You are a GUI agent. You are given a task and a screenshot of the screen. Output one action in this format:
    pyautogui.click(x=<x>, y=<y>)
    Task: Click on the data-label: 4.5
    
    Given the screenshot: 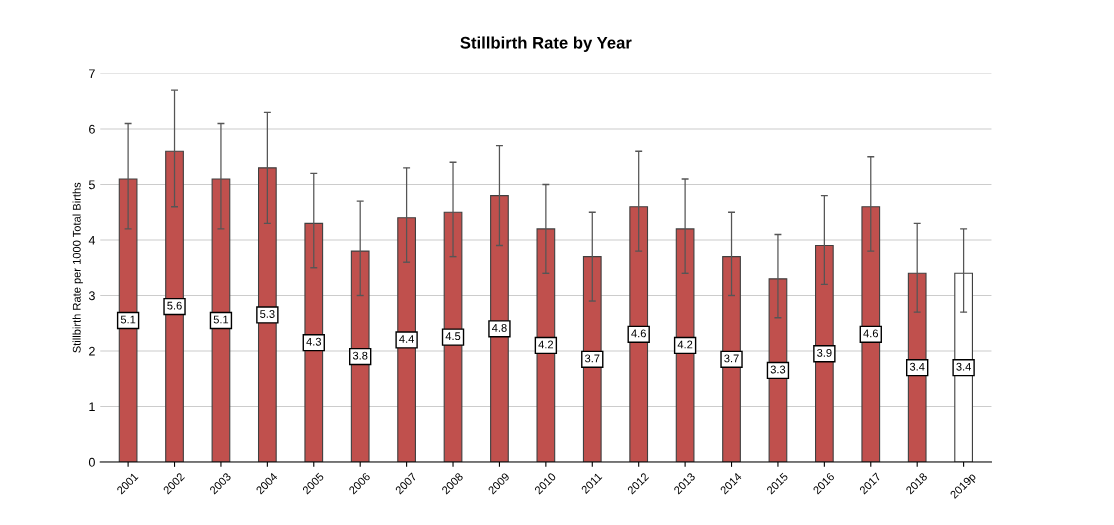 What is the action you would take?
    pyautogui.click(x=453, y=336)
    